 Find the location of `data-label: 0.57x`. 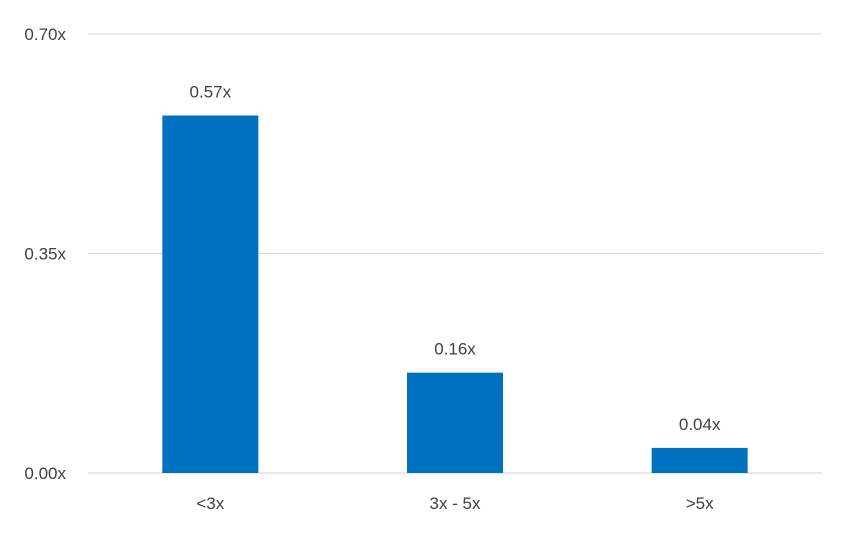

data-label: 0.57x is located at coordinates (211, 92).